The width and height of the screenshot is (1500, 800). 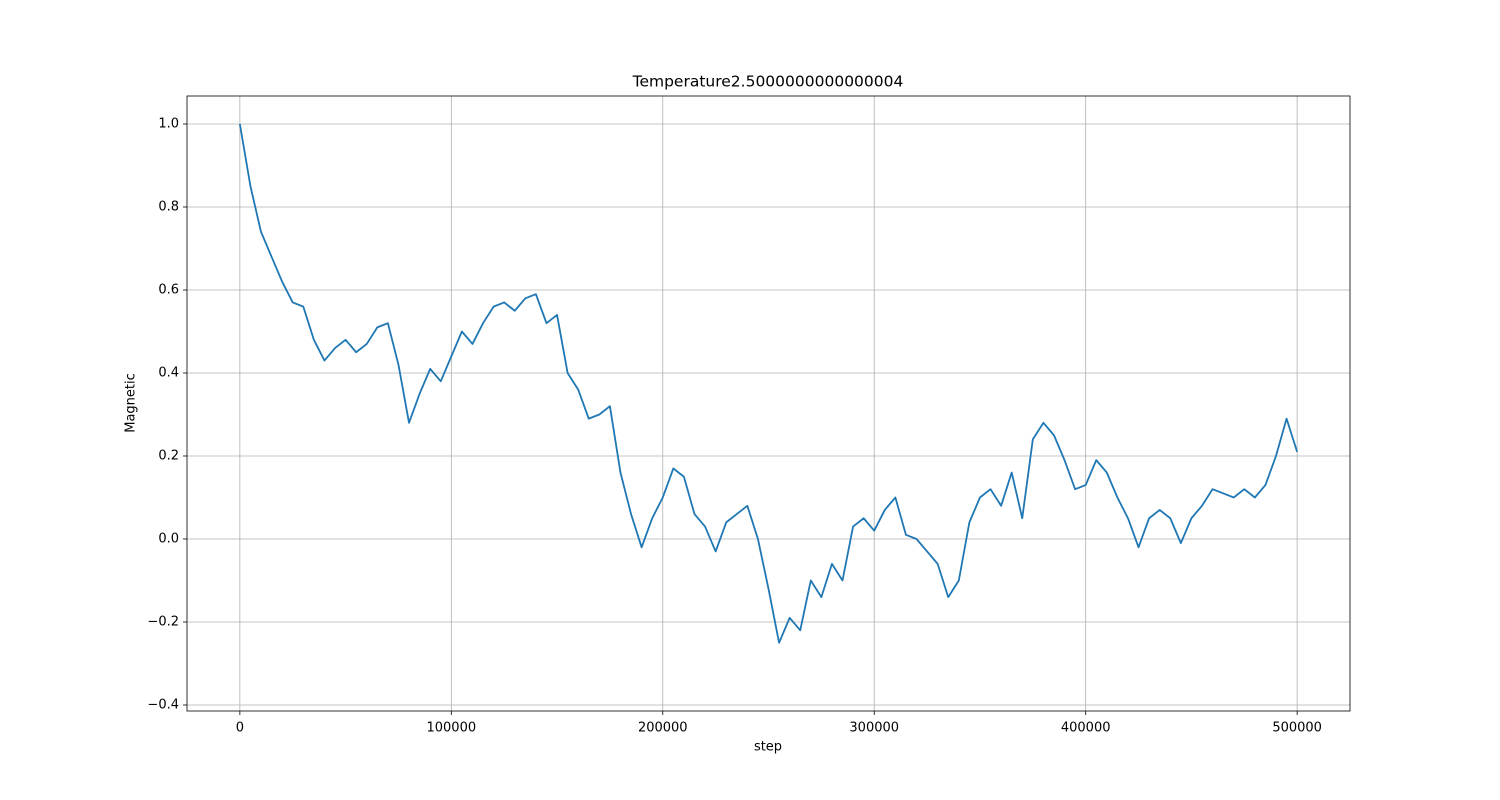 I want to click on y-tick-label: −0.4, so click(x=163, y=704).